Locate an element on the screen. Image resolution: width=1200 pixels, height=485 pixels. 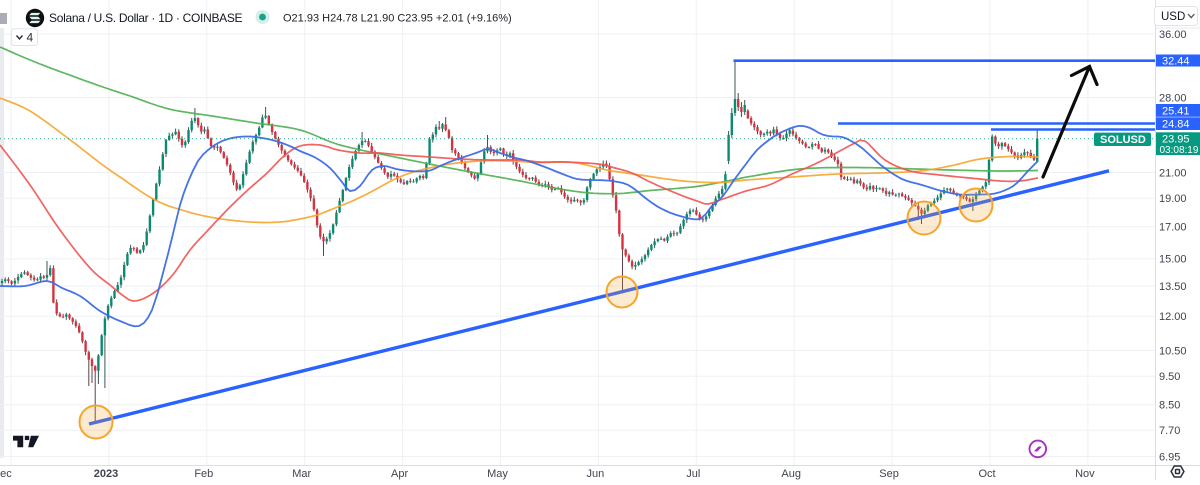
svg-text: 13.50 is located at coordinates (1173, 287).